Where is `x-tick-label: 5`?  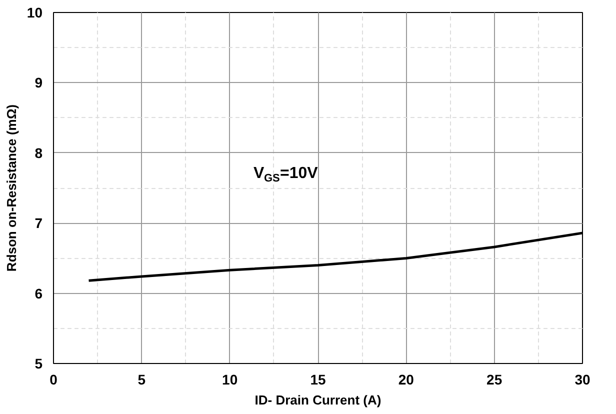 x-tick-label: 5 is located at coordinates (142, 380).